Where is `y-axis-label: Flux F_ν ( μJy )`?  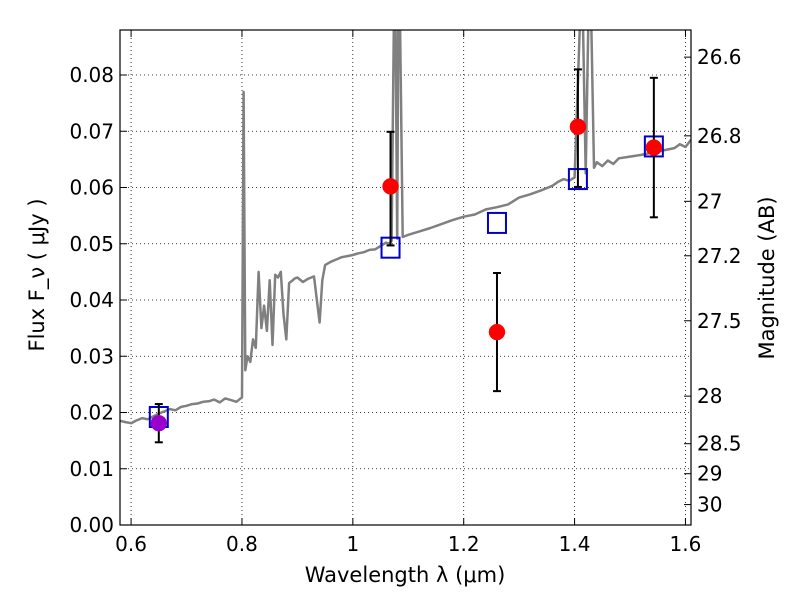
y-axis-label: Flux F_ν ( μJy ) is located at coordinates (37, 274).